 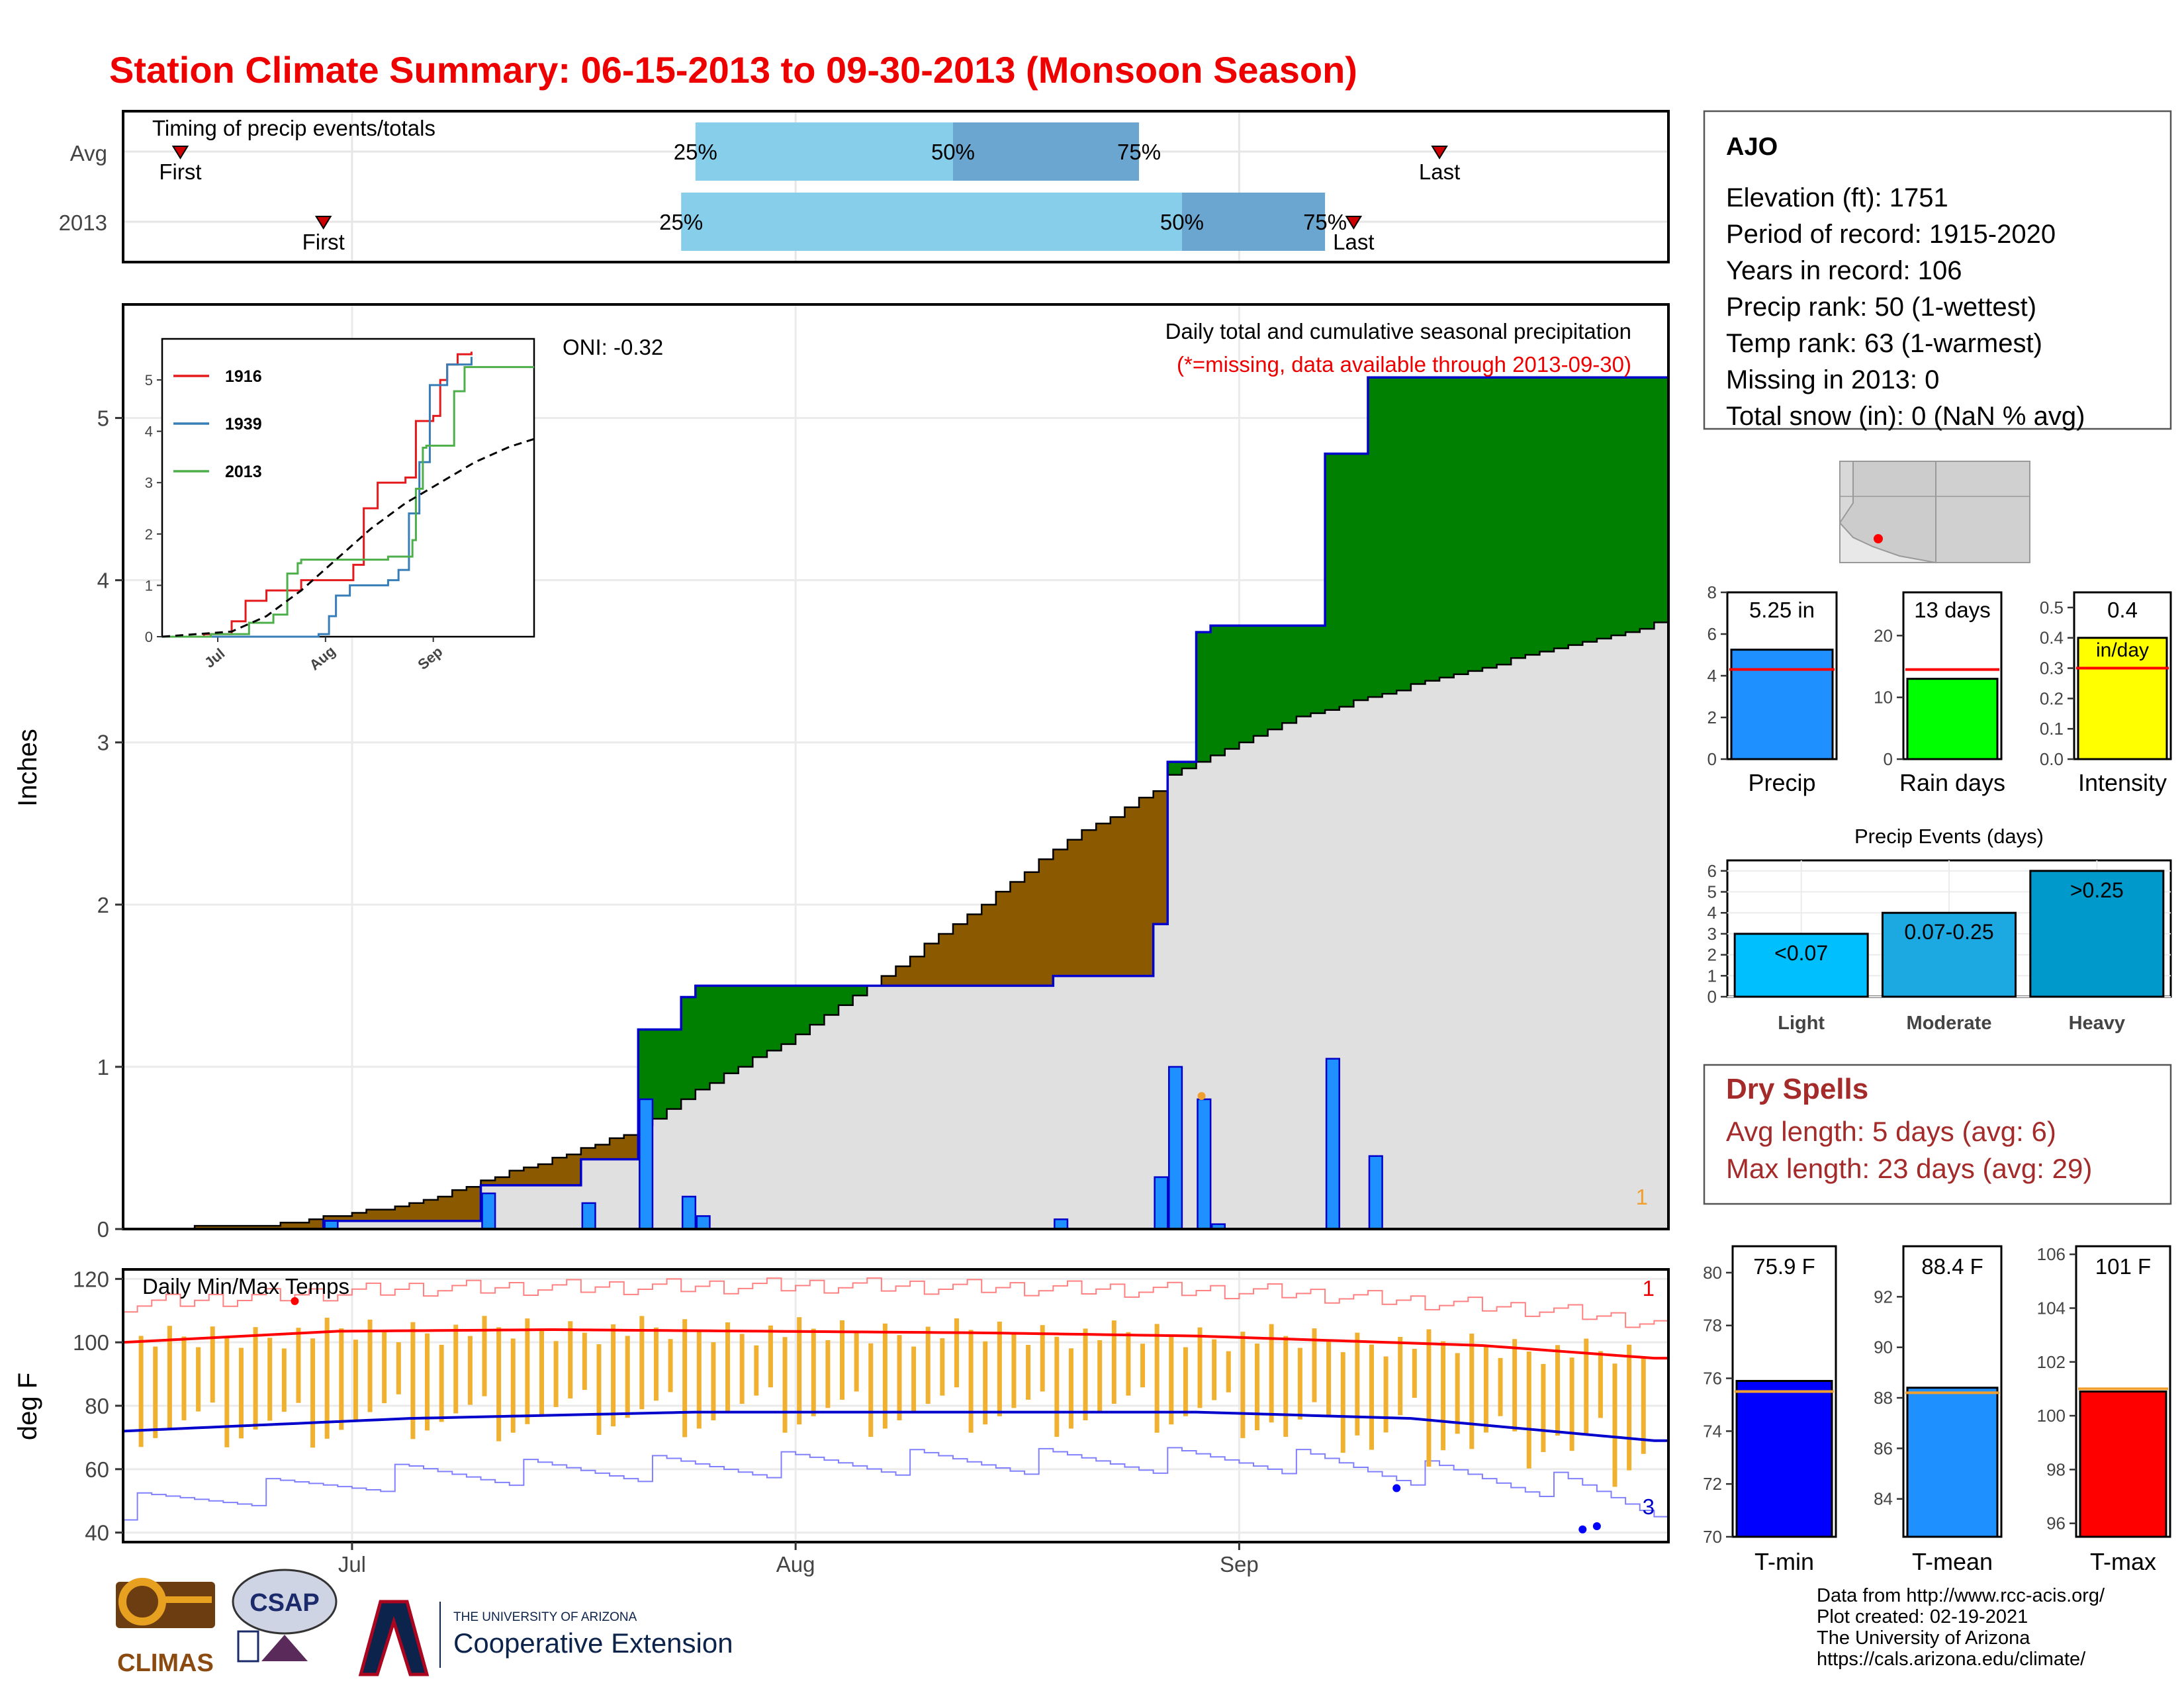 I want to click on temp-bar-tick-label: 72, so click(x=1712, y=1484).